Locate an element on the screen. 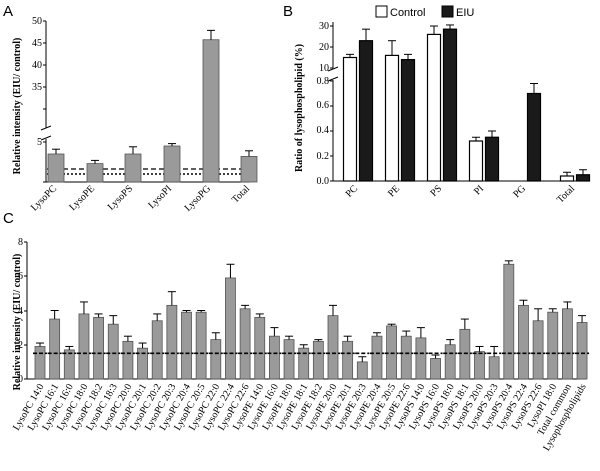  panel-b-cat-ps: PS is located at coordinates (436, 191).